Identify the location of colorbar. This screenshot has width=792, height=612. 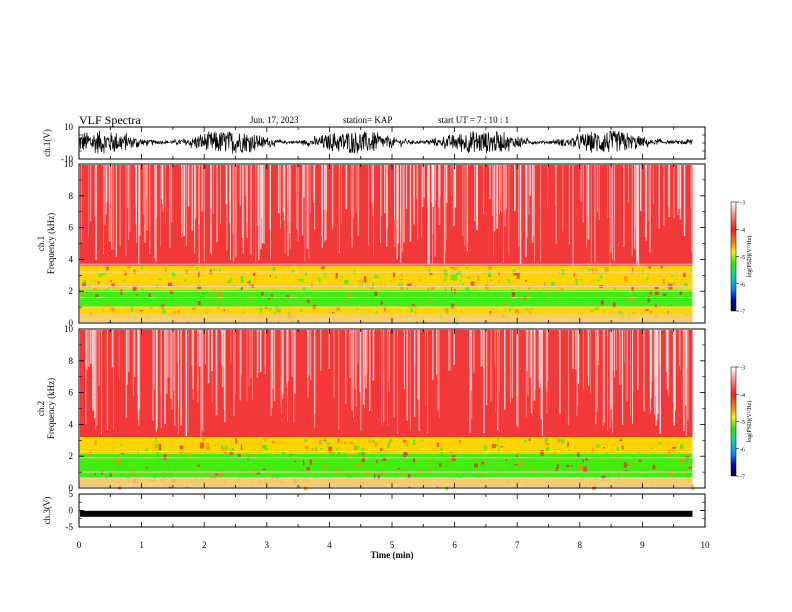
(733, 421).